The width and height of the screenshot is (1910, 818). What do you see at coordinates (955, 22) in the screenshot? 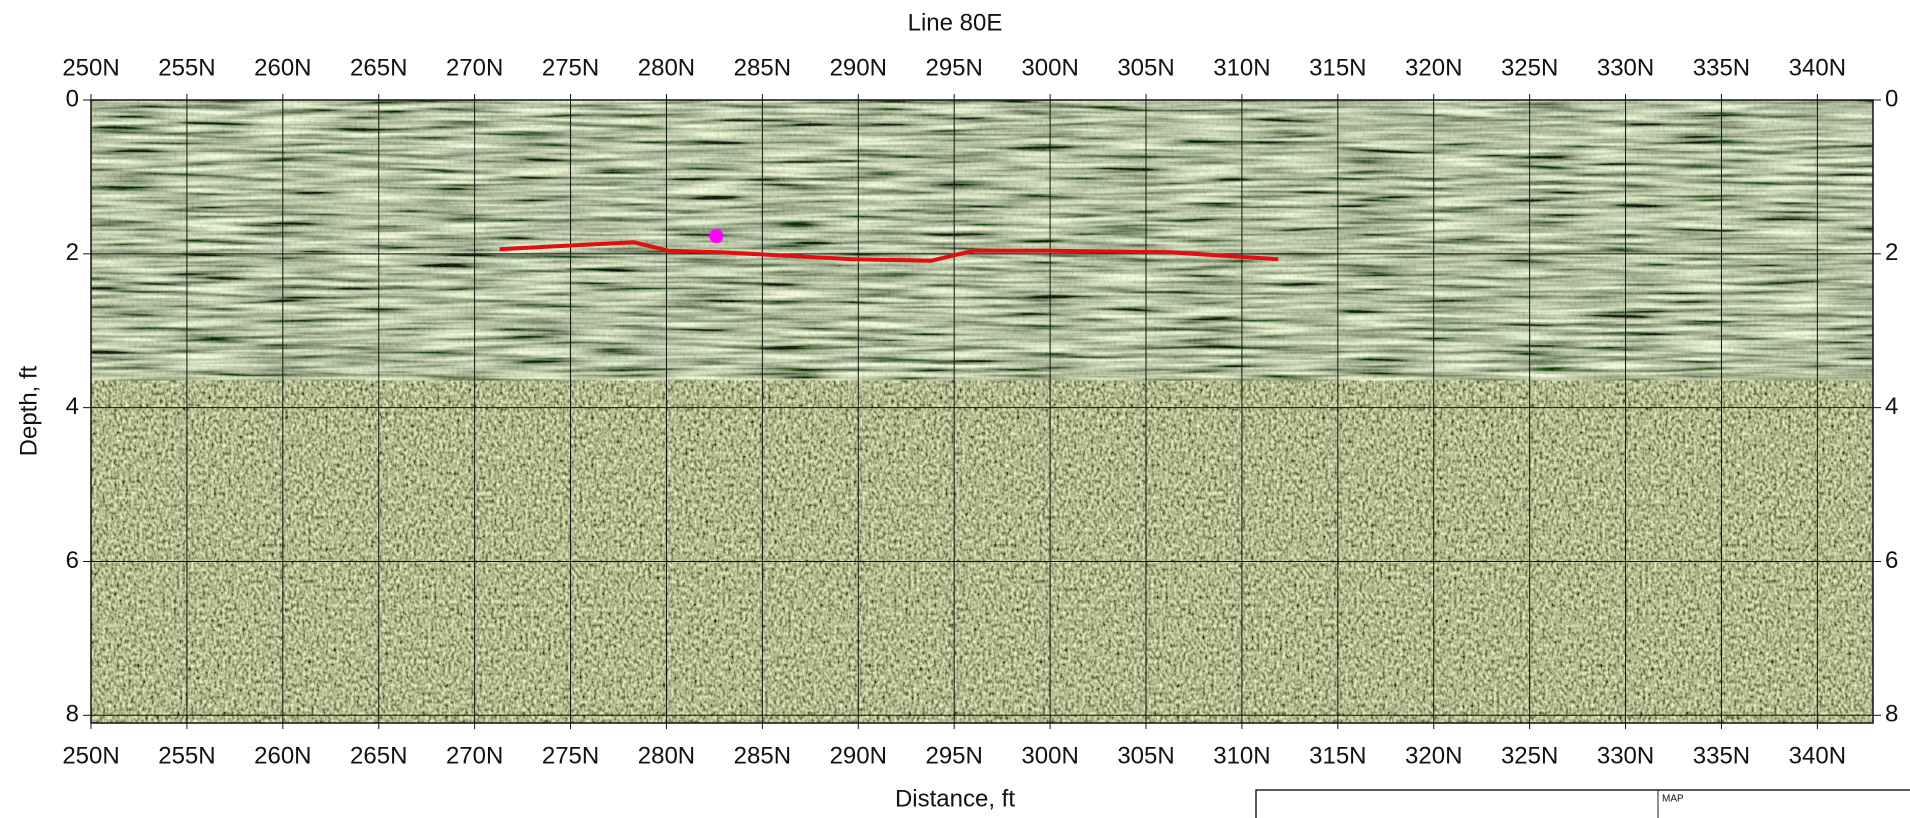
I see `chart-title: Line 80E` at bounding box center [955, 22].